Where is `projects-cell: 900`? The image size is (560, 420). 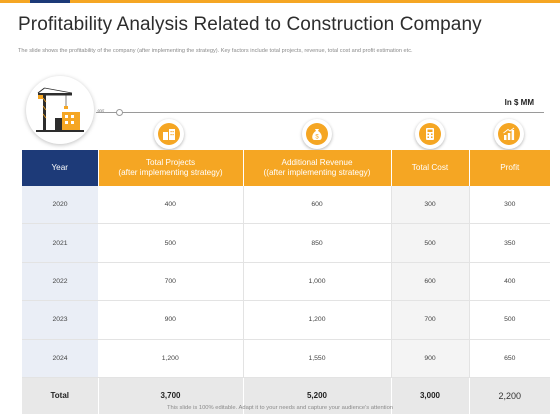
projects-cell: 900 is located at coordinates (171, 320).